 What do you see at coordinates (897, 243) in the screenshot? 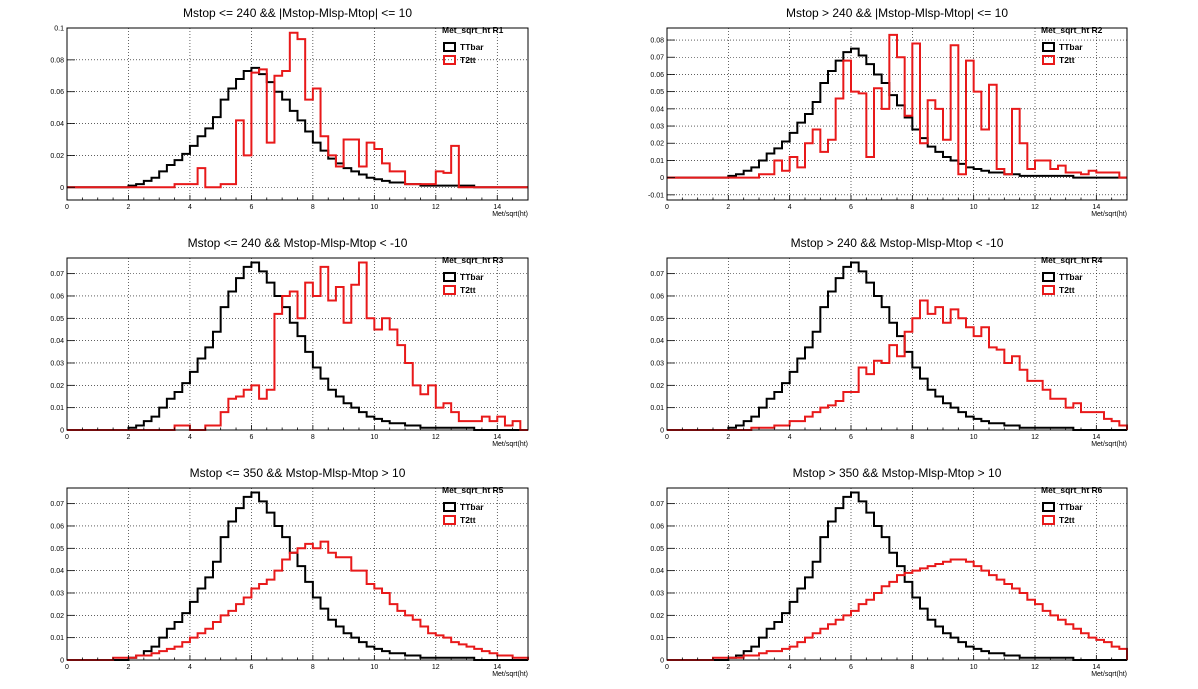
I see `chart-title: Mstop > 240 && Mstop-Mlsp-Mtop < -10` at bounding box center [897, 243].